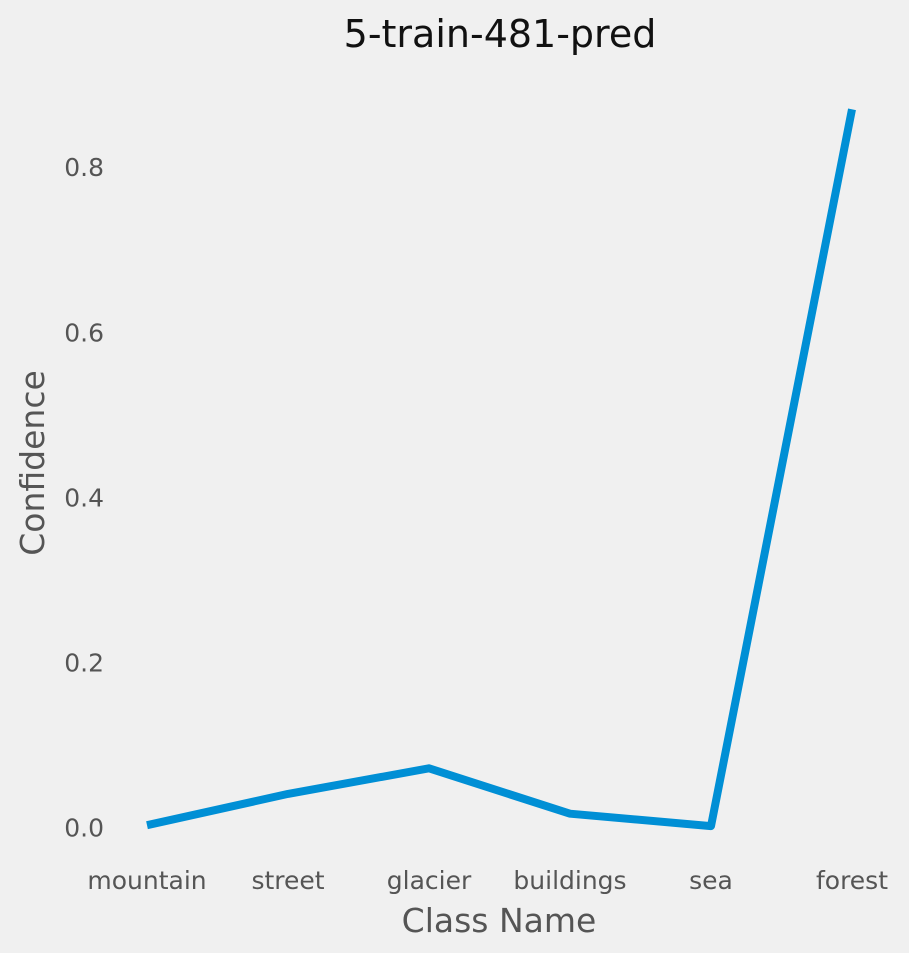  Describe the element at coordinates (287, 880) in the screenshot. I see `x-tick-label: street` at that location.